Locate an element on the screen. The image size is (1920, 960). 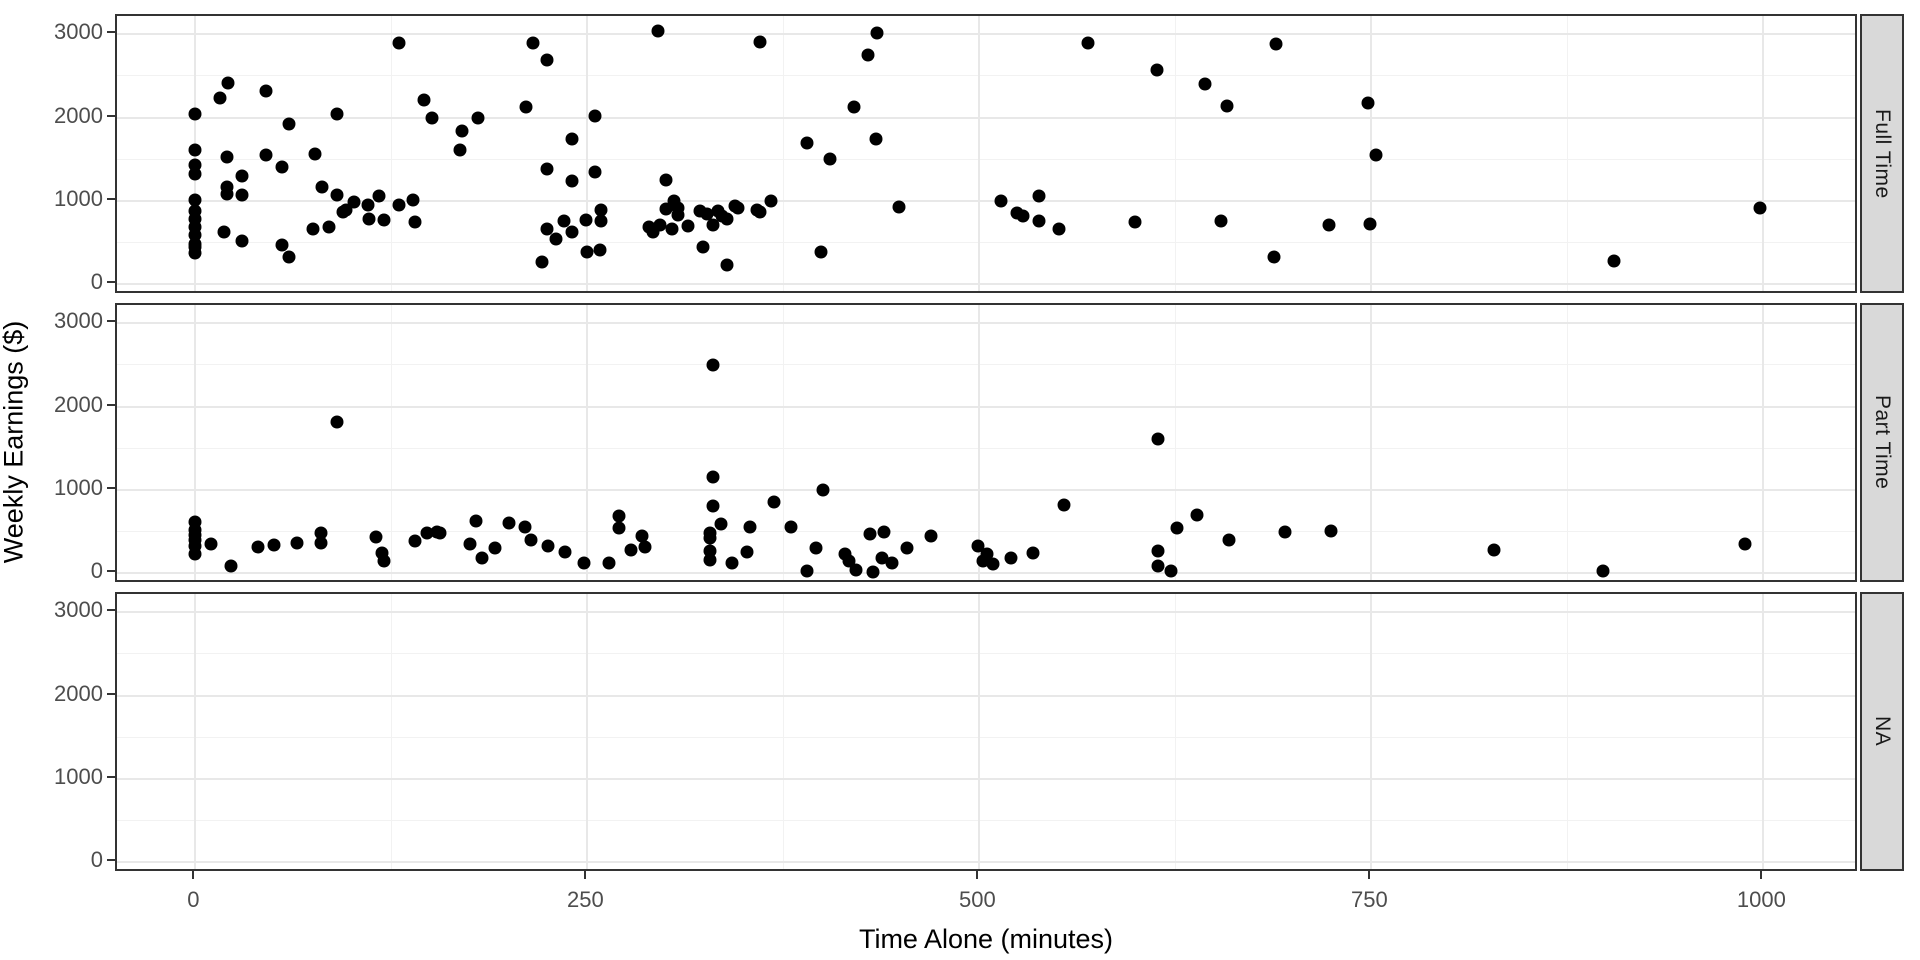
facet-strip: NA is located at coordinates (1882, 731).